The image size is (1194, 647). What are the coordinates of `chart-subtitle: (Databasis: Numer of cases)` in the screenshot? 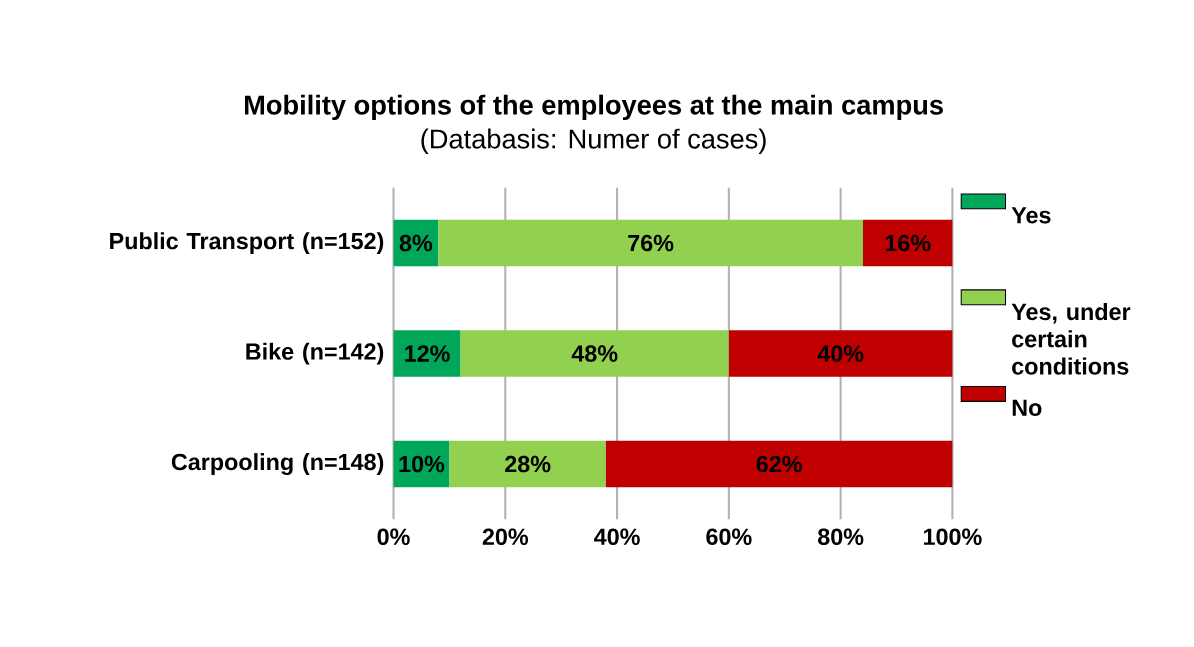 It's located at (593, 141).